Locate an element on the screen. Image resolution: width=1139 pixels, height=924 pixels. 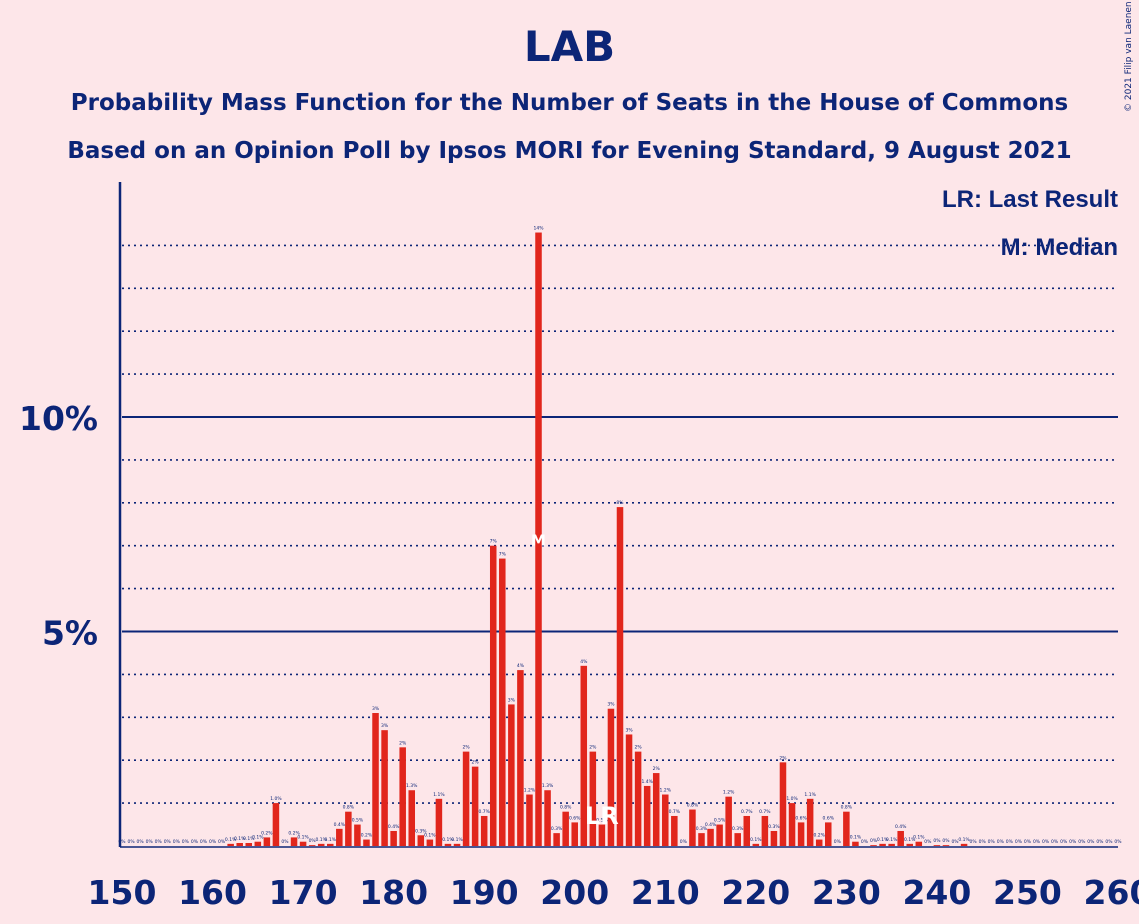
bar-value-label: 0.2% is located at coordinates (267, 833).